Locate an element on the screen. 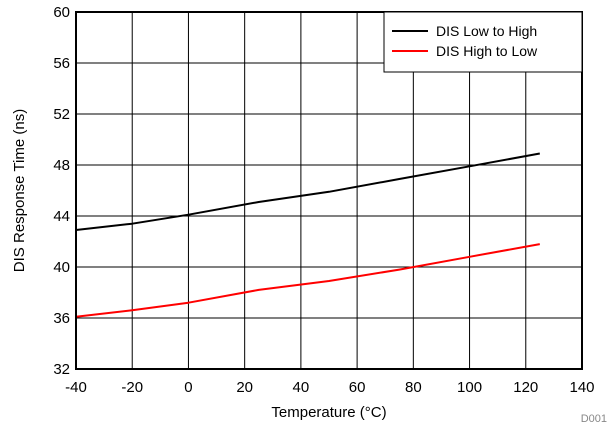 The image size is (611, 427). y-tick-label: 48 is located at coordinates (61, 165).